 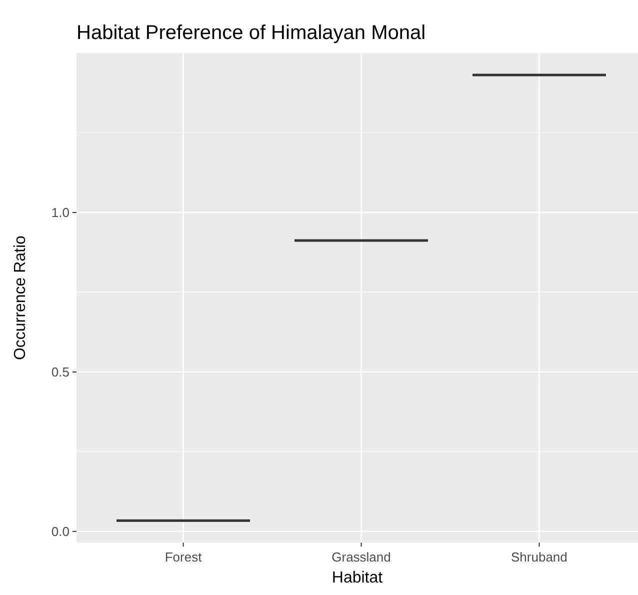 What do you see at coordinates (60, 531) in the screenshot?
I see `y-tick-label: 0.0` at bounding box center [60, 531].